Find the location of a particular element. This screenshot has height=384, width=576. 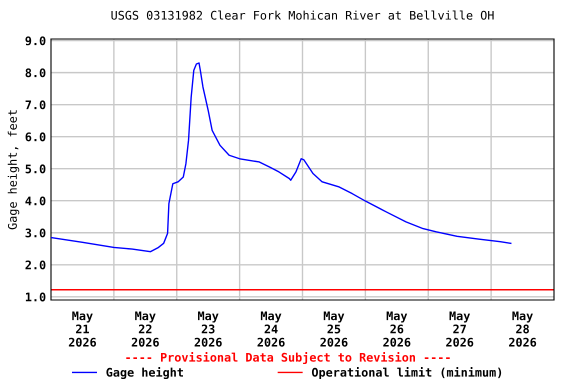

x-tick-label: May 28 2026 is located at coordinates (522, 329).